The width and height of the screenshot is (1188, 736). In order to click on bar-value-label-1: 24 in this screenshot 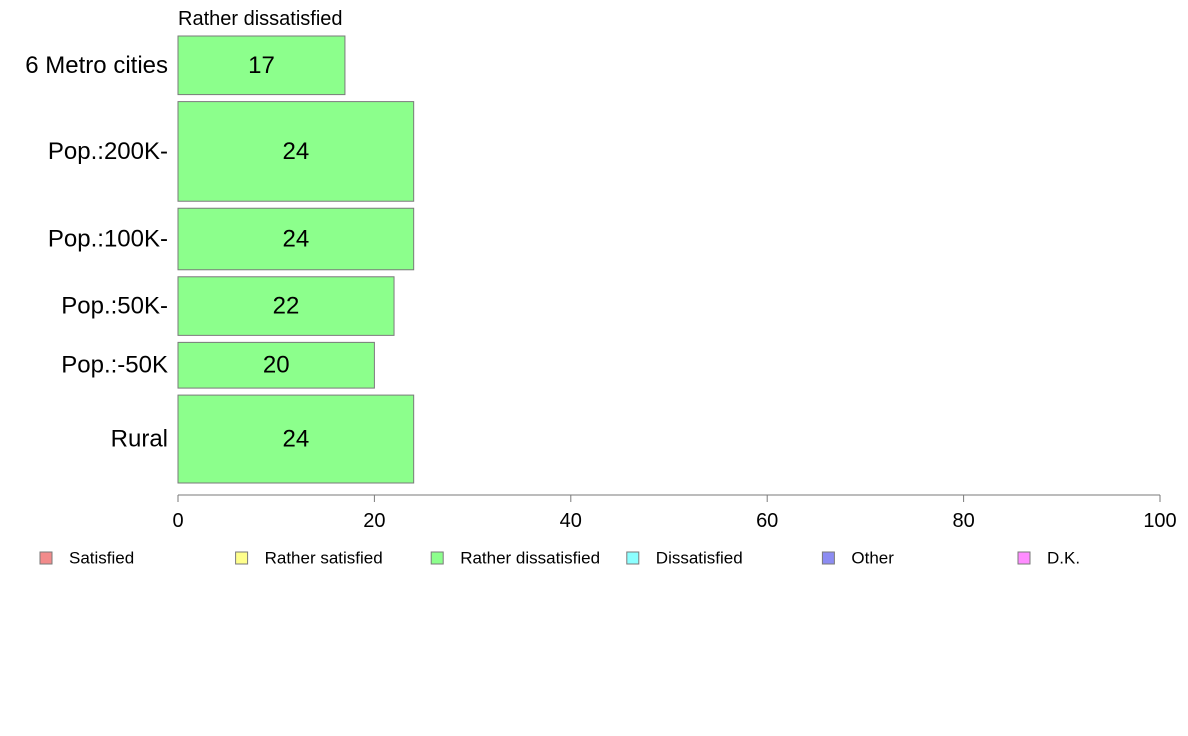, I will do `click(295, 151)`.